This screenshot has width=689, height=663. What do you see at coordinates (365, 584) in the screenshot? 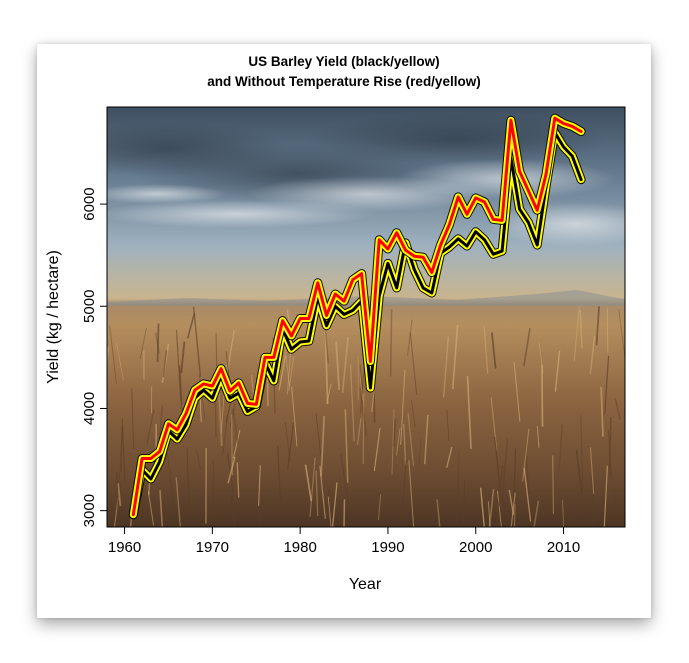
I see `x-axis-label: Year` at bounding box center [365, 584].